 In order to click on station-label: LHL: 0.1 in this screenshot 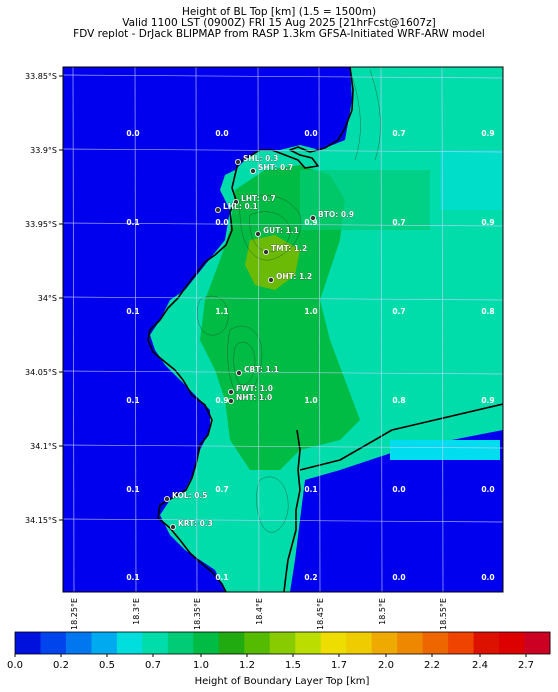, I will do `click(240, 206)`.